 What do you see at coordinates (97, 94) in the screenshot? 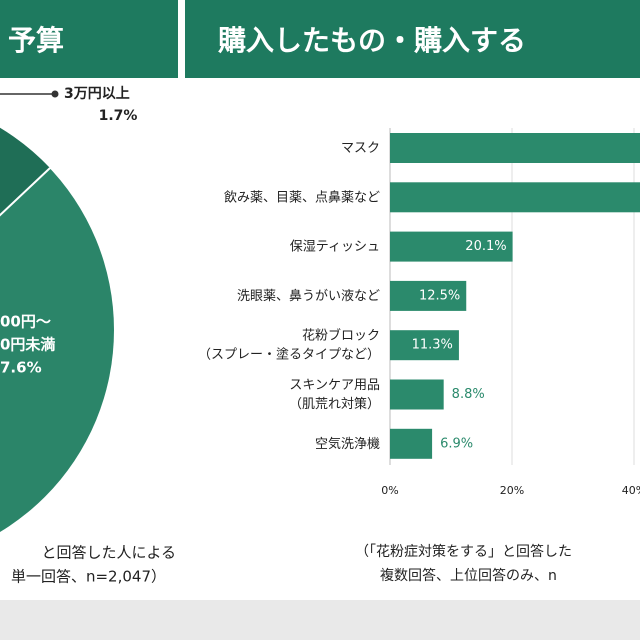
I see `slice-label: 3万円以上` at bounding box center [97, 94].